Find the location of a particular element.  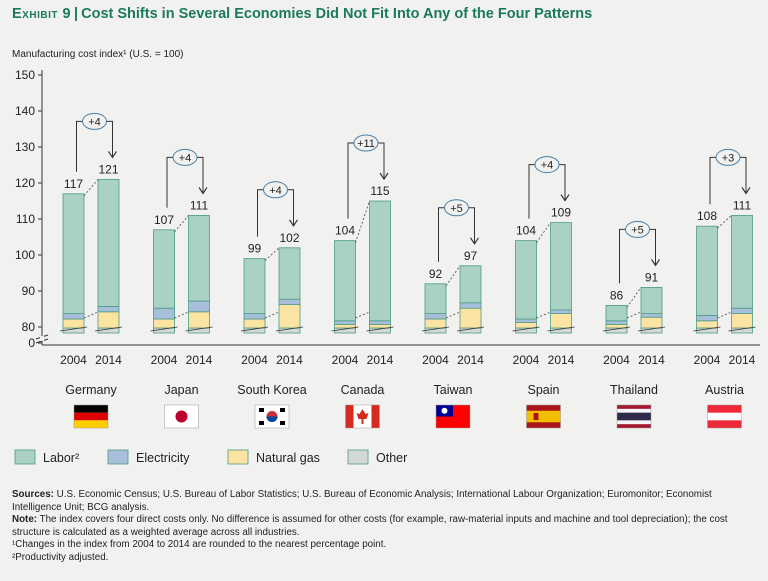

country-name: Thailand is located at coordinates (634, 390).